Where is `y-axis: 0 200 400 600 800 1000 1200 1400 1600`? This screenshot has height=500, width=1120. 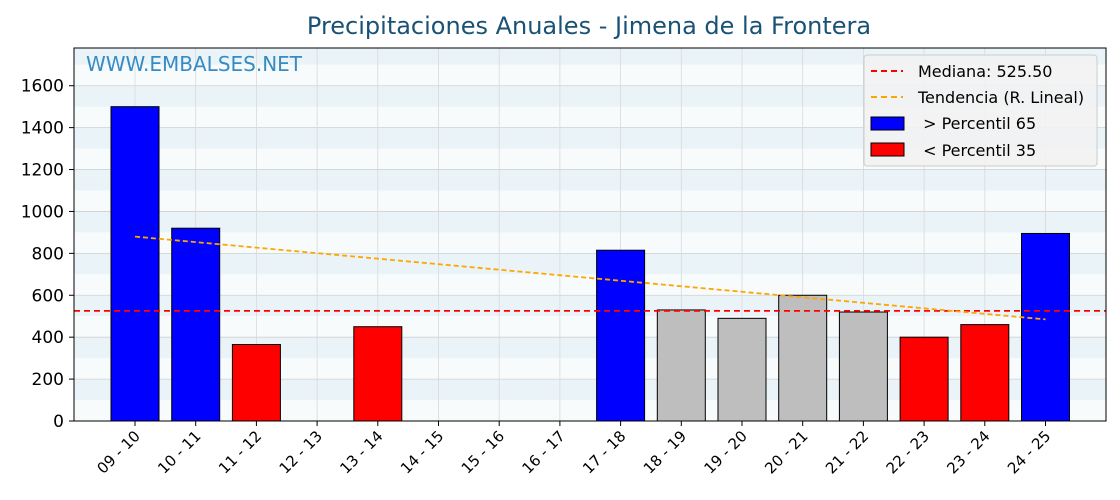
y-axis: 0 200 400 600 800 1000 1200 1400 1600 is located at coordinates (47, 254).